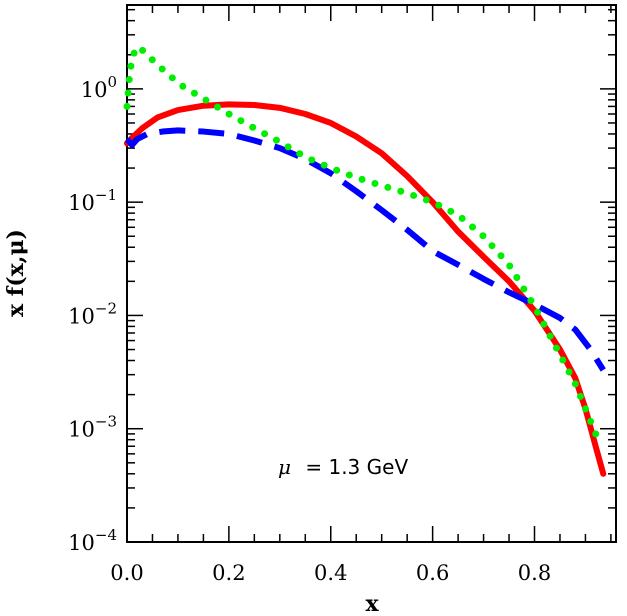 The height and width of the screenshot is (616, 627). Describe the element at coordinates (16, 273) in the screenshot. I see `y-axis-label: x f(x,μ)` at that location.